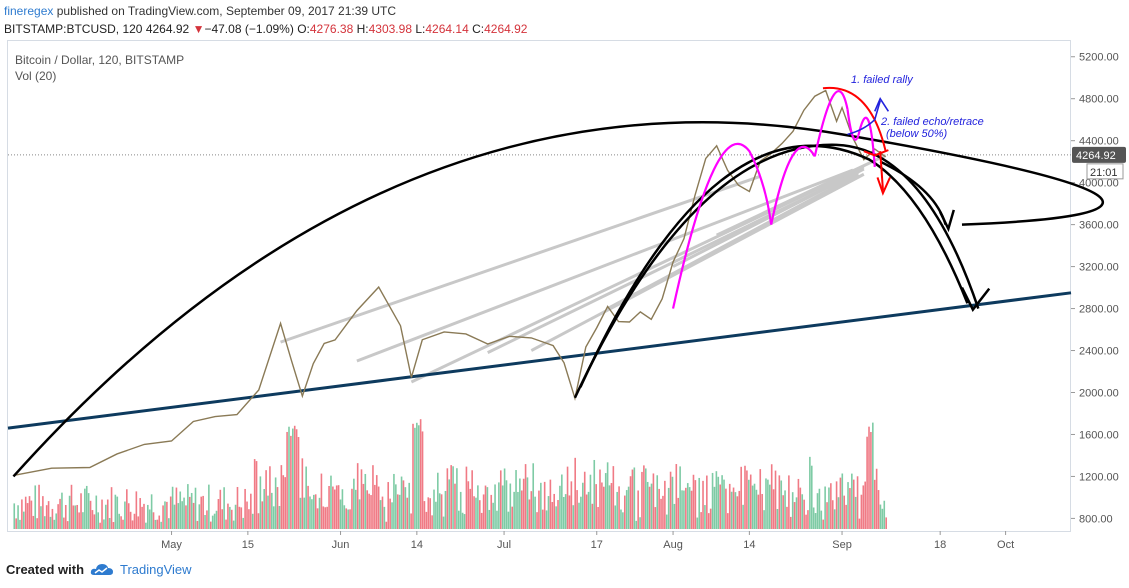 The width and height of the screenshot is (1129, 588). What do you see at coordinates (198, 29) in the screenshot?
I see `down-arrow-icon: ▼` at bounding box center [198, 29].